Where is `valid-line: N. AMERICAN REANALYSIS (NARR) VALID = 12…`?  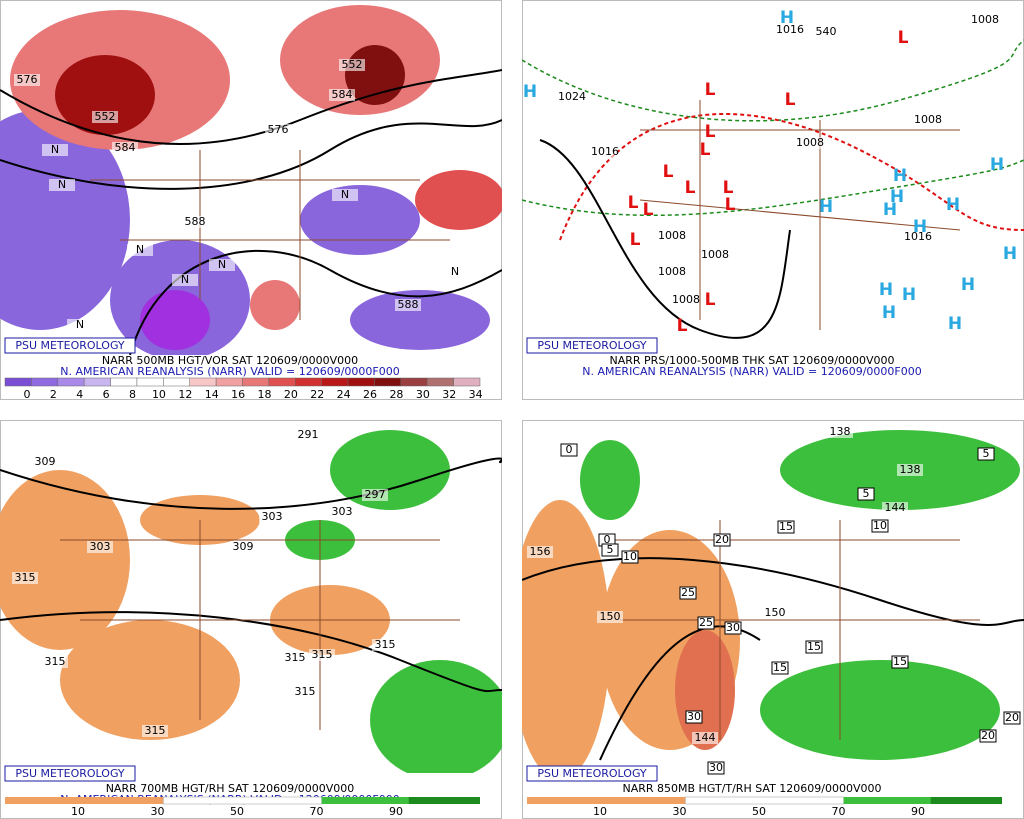
valid-line: N. AMERICAN REANALYSIS (NARR) VALID = 12… is located at coordinates (230, 371).